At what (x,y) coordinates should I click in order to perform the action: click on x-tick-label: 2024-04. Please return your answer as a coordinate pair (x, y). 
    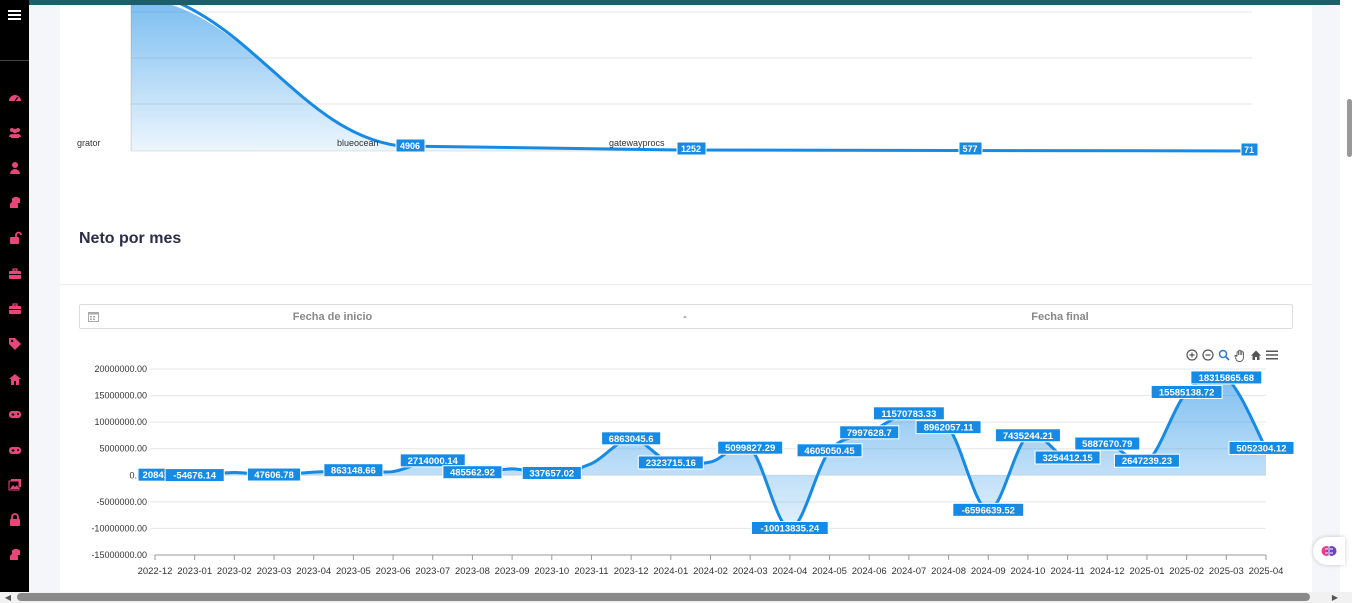
    Looking at the image, I should click on (789, 571).